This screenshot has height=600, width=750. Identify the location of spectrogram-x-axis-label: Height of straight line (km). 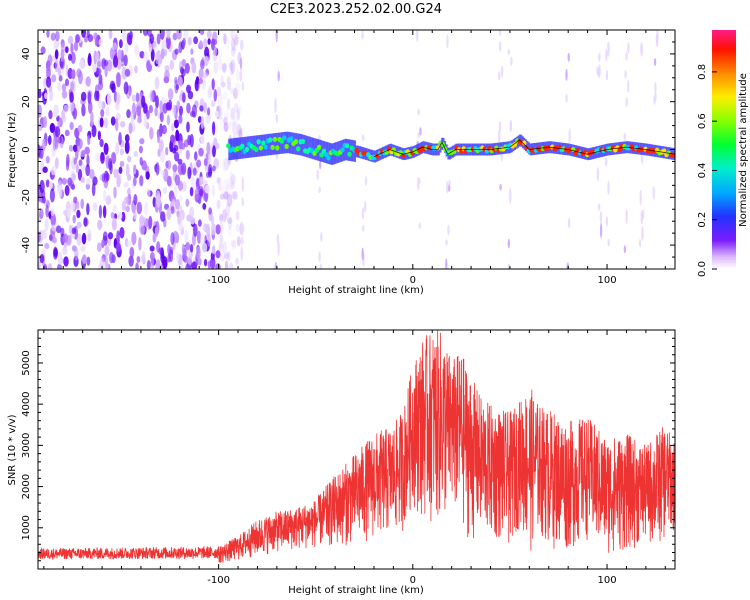
(356, 290).